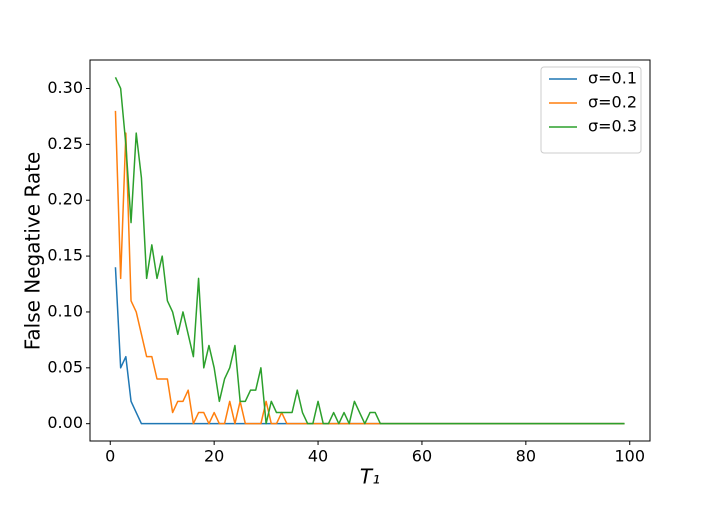 This screenshot has width=720, height=508. Describe the element at coordinates (629, 456) in the screenshot. I see `x-tick-label: 100` at that location.